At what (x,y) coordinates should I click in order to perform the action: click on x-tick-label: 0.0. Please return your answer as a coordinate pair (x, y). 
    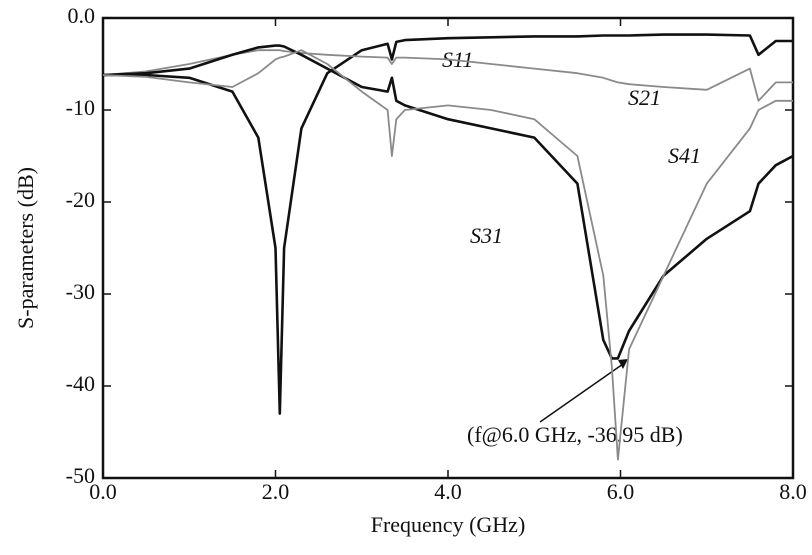
    Looking at the image, I should click on (103, 491).